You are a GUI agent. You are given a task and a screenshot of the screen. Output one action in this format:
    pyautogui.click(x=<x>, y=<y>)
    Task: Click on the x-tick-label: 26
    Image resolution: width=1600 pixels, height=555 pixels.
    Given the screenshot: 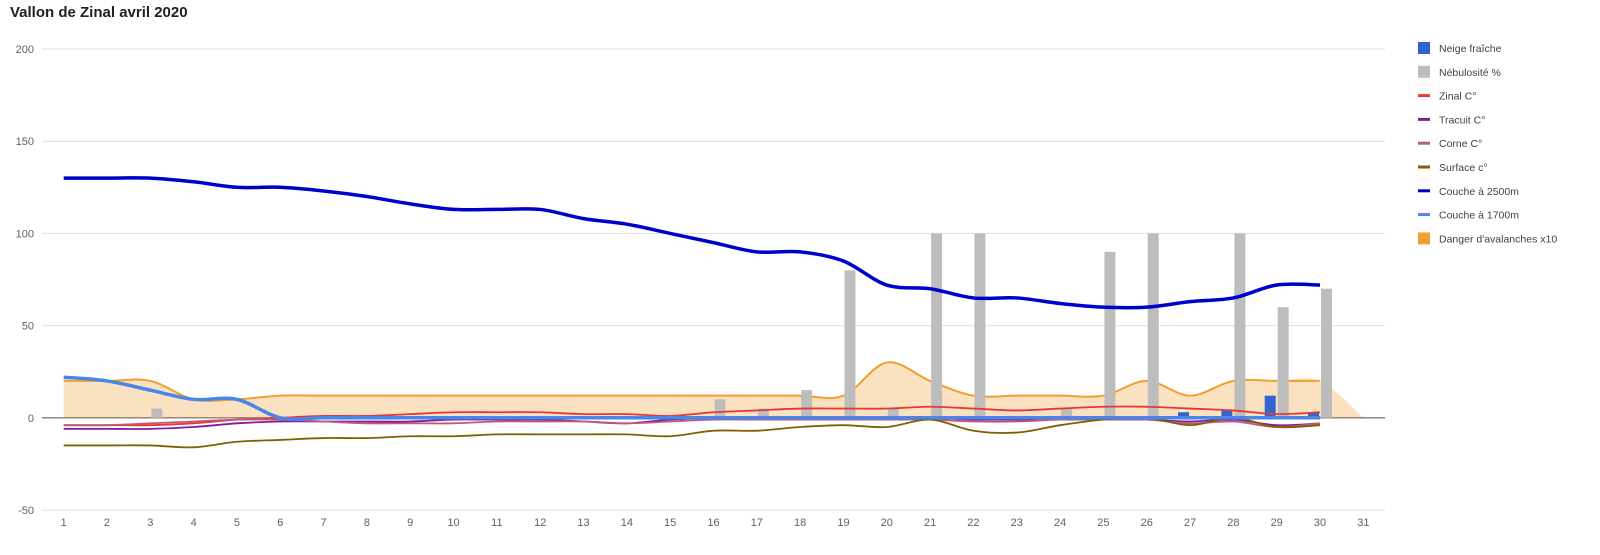 What is the action you would take?
    pyautogui.click(x=1147, y=523)
    